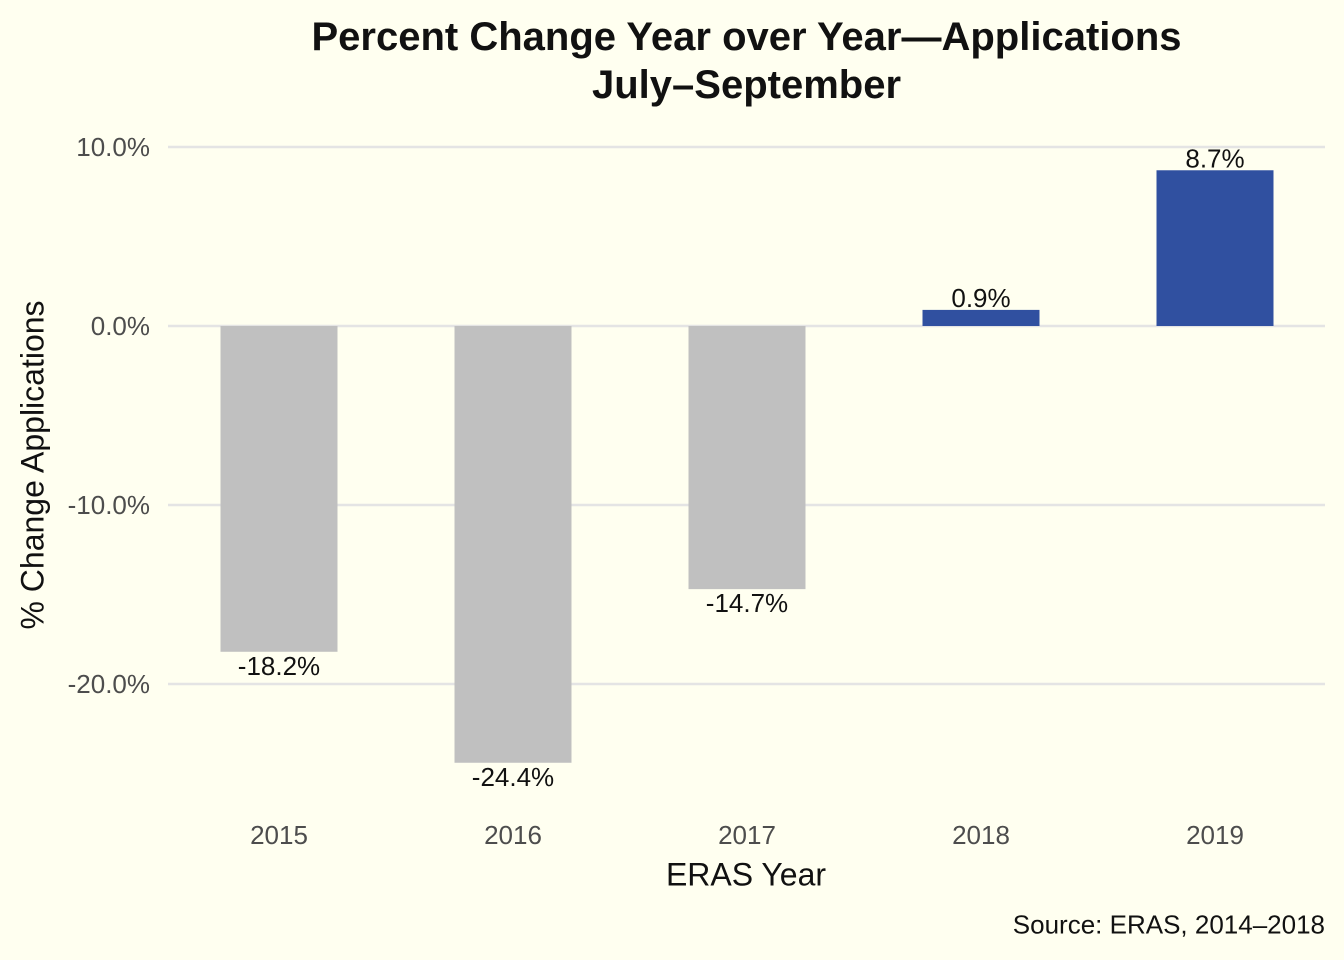 This screenshot has width=1344, height=960. Describe the element at coordinates (109, 505) in the screenshot. I see `y-tick-label: -10.0%` at that location.